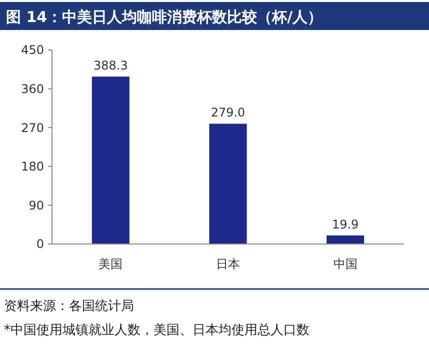 The width and height of the screenshot is (429, 345). I want to click on y-tick-label: 90, so click(36, 205).